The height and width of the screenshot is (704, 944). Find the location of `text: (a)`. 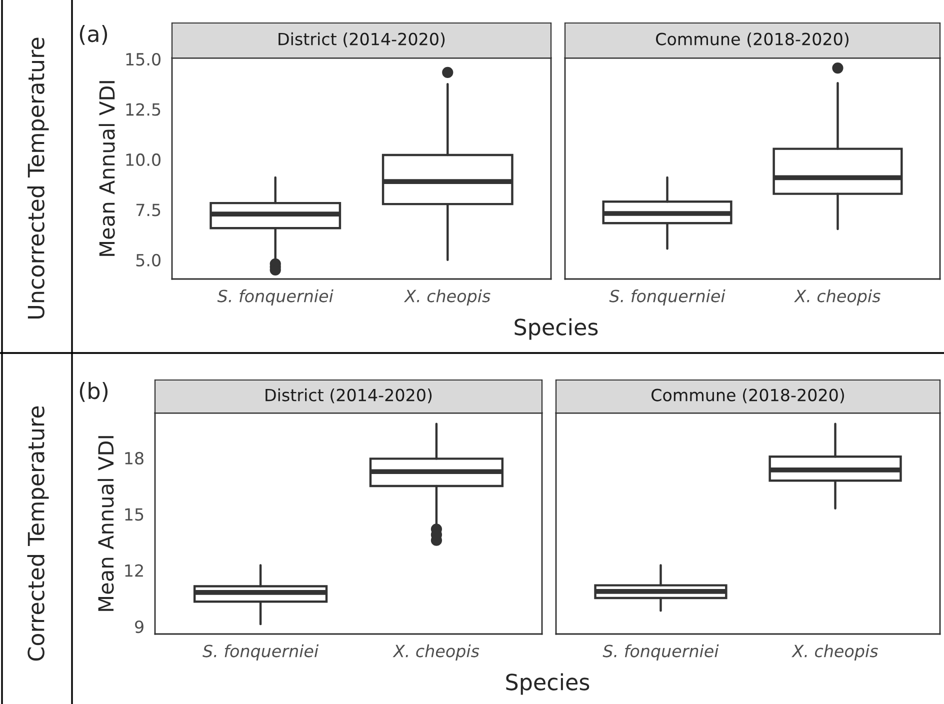

text: (a) is located at coordinates (94, 35).